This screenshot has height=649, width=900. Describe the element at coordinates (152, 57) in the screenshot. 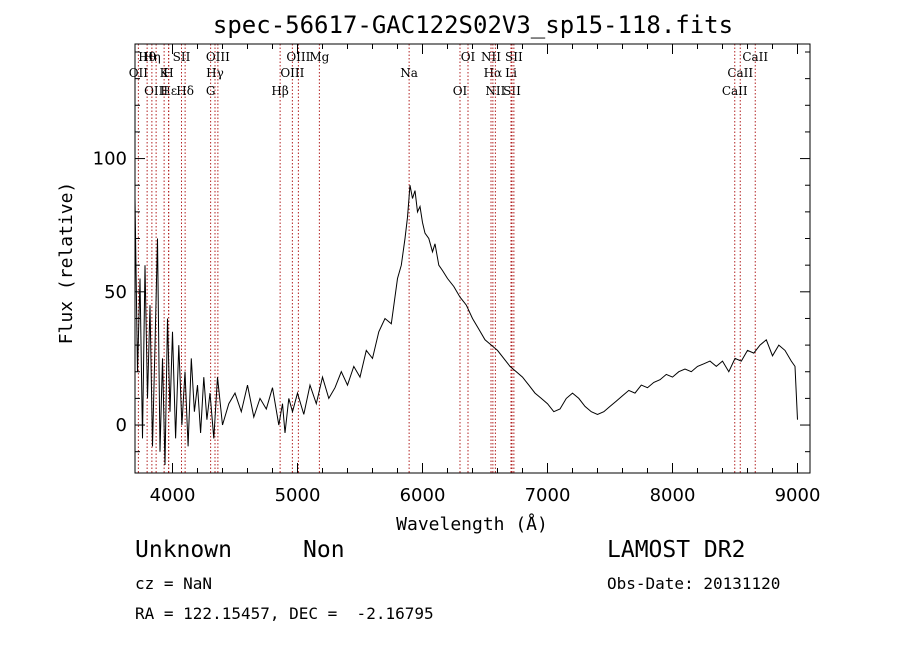

I see `spectral-line-label: Hη` at that location.